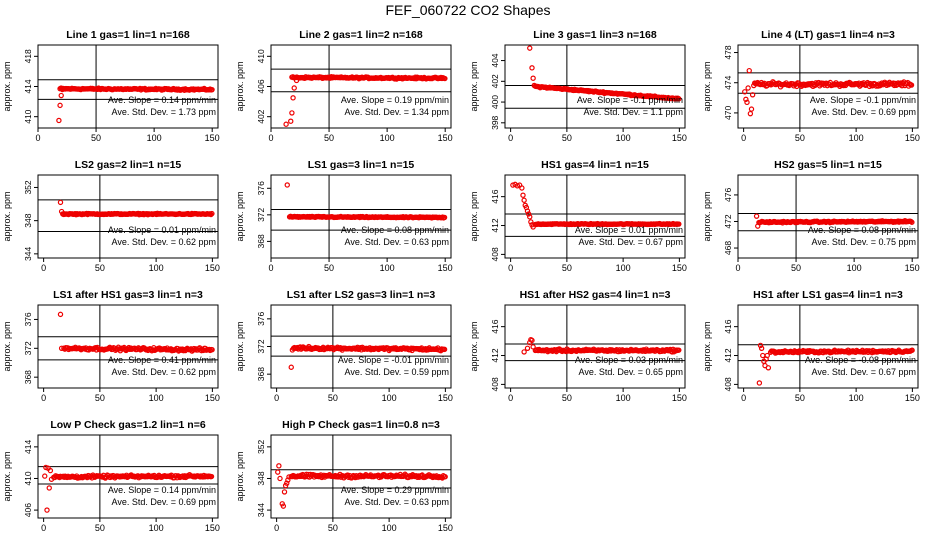  What do you see at coordinates (728, 384) in the screenshot?
I see `y-tick-label: 408` at bounding box center [728, 384].